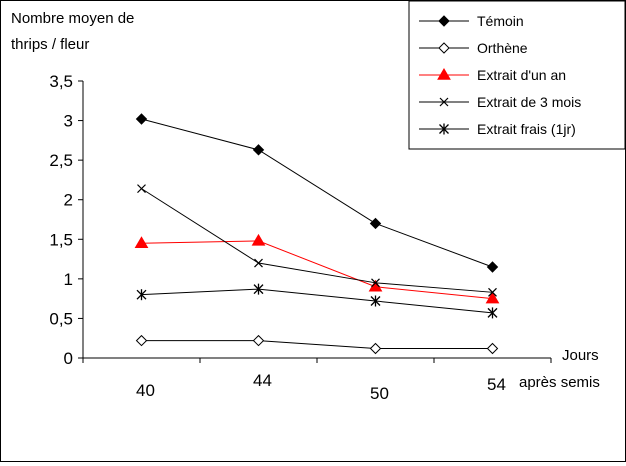 The image size is (626, 466). Describe the element at coordinates (68, 358) in the screenshot. I see `y-tick-label: 0` at that location.